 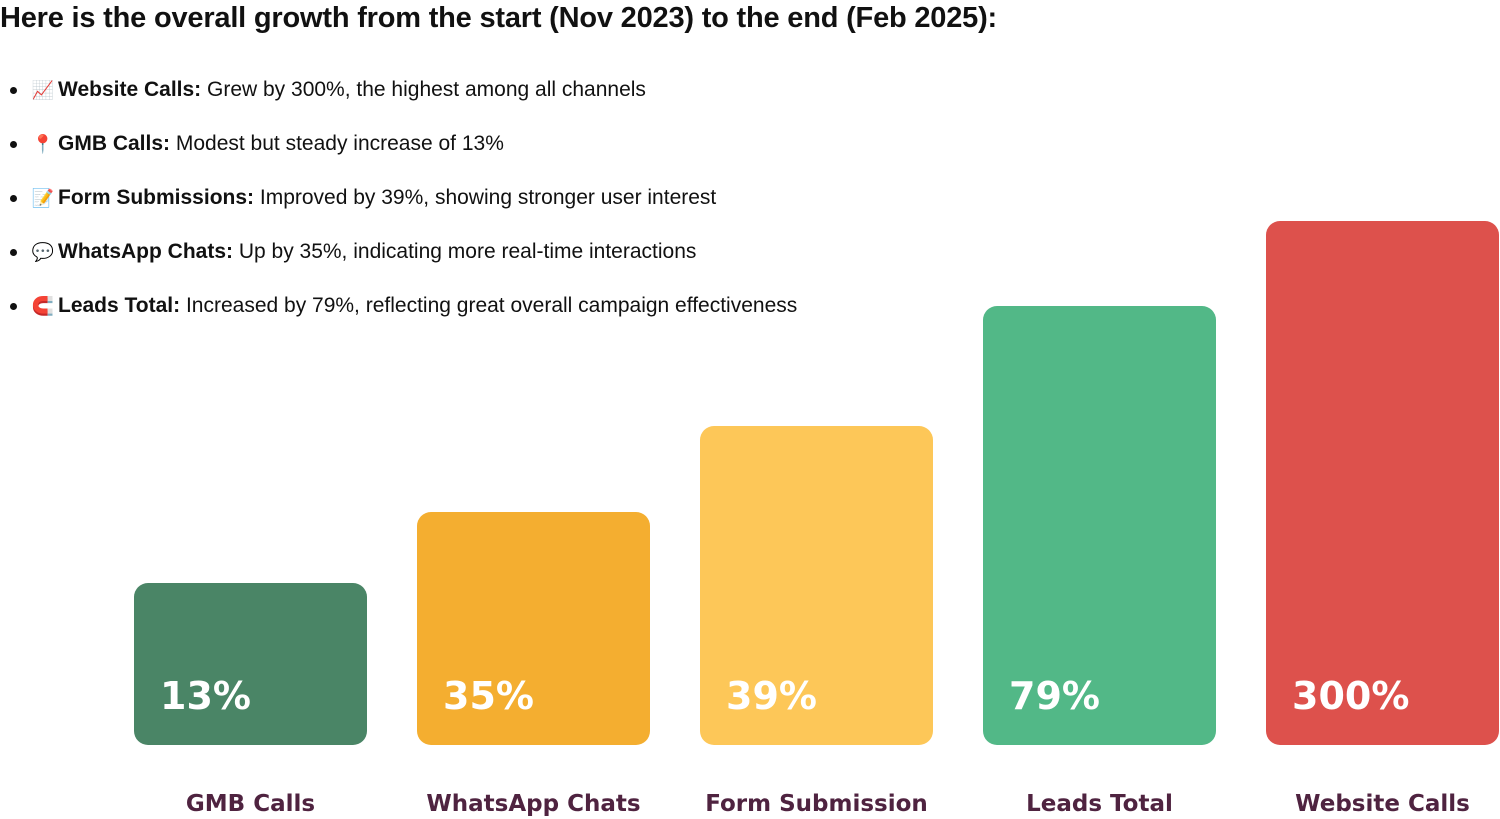 I want to click on category-label: GMB Calls, so click(x=250, y=804).